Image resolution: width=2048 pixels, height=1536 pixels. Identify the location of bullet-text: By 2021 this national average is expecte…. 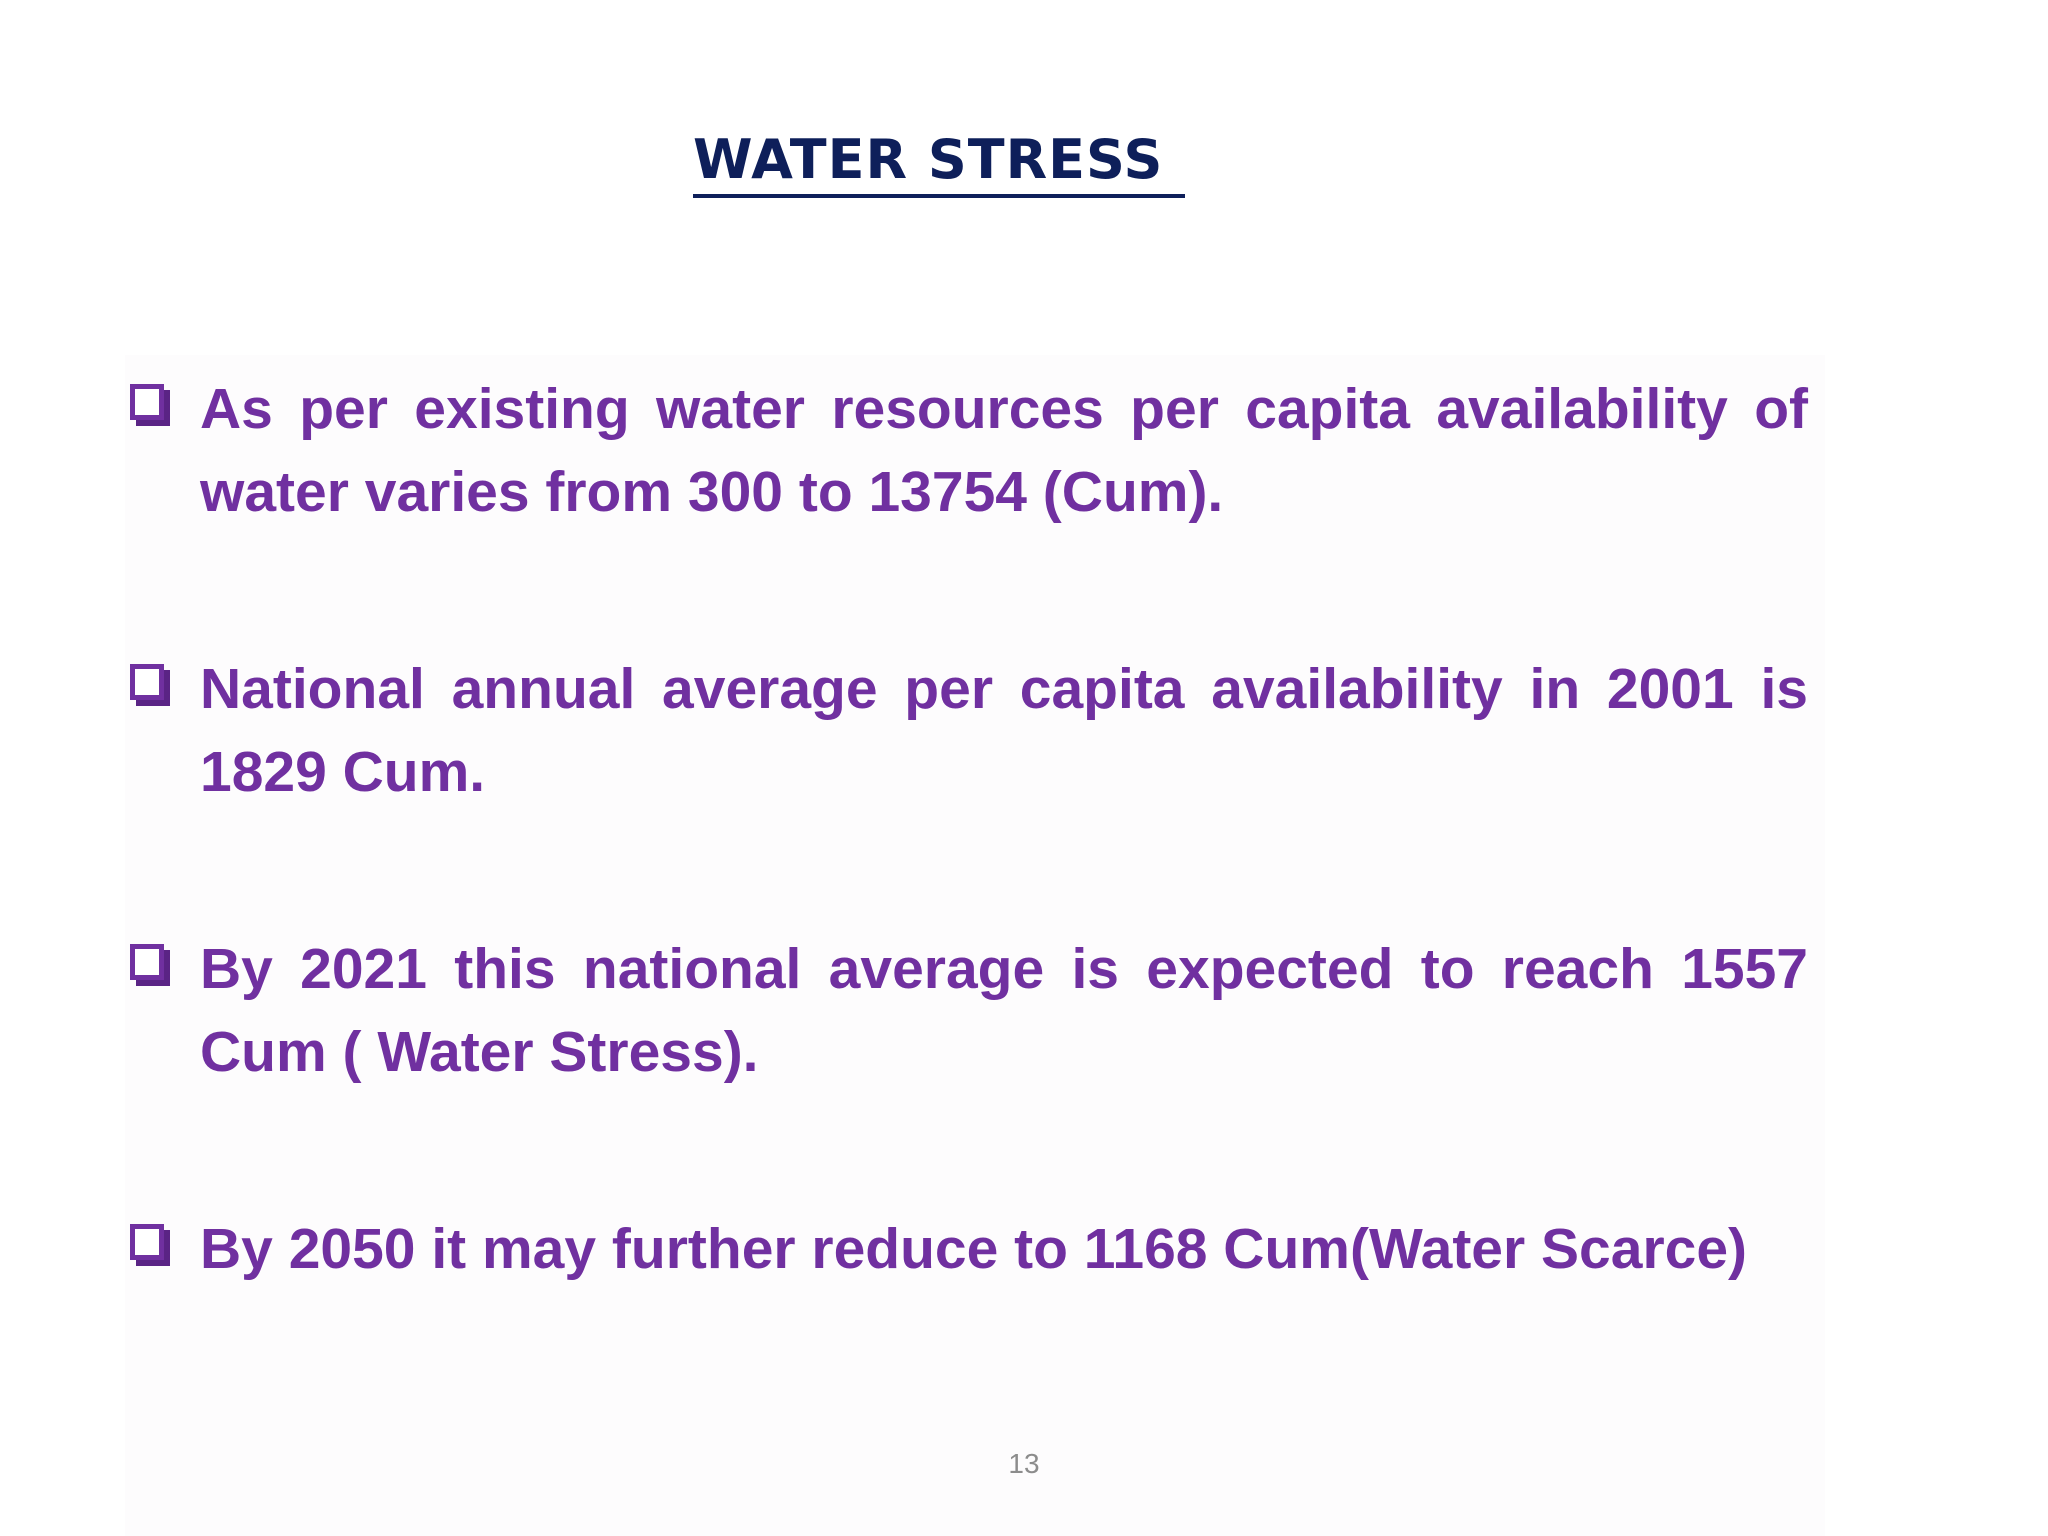
(1004, 1010).